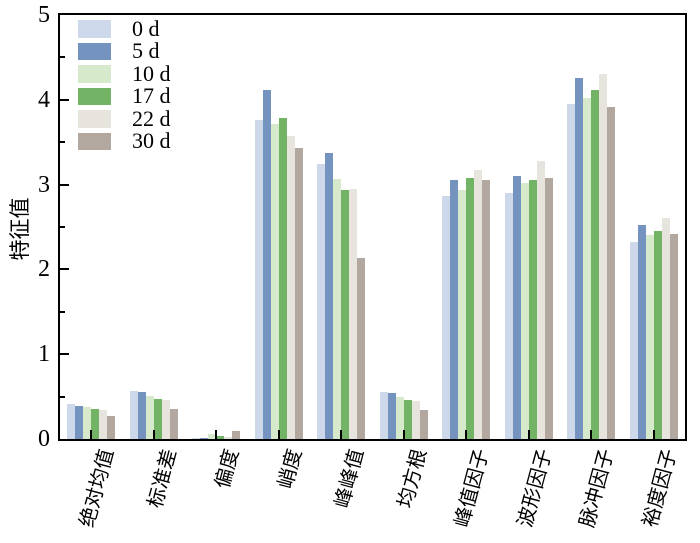 The width and height of the screenshot is (700, 543). Describe the element at coordinates (44, 354) in the screenshot. I see `y-tick-label: 1` at that location.